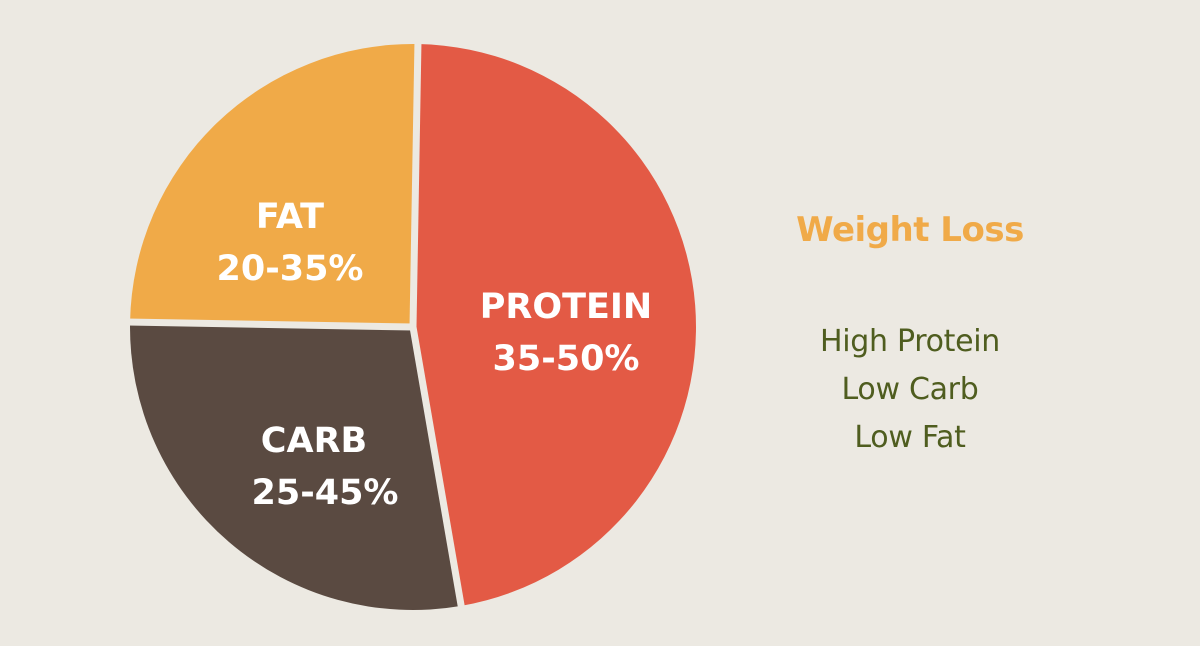 The height and width of the screenshot is (646, 1200). What do you see at coordinates (566, 307) in the screenshot?
I see `slice-label-protein: PROTEIN` at bounding box center [566, 307].